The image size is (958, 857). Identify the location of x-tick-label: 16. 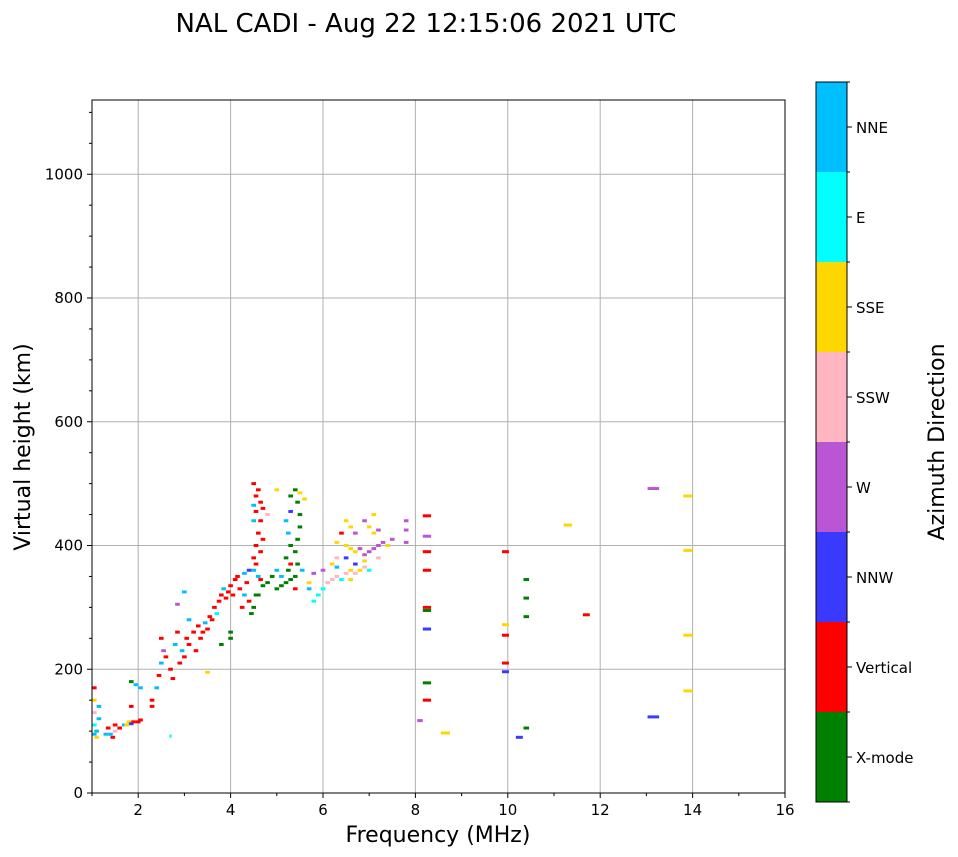
(784, 810).